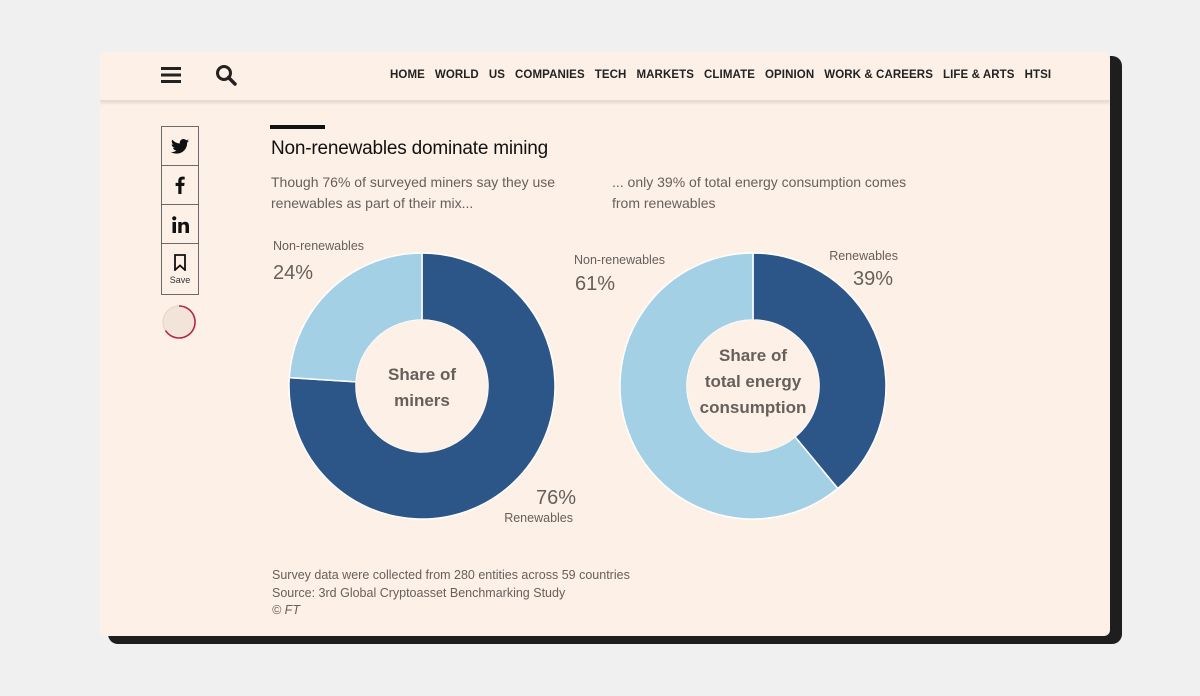  What do you see at coordinates (878, 75) in the screenshot?
I see `nav-item-work-careers: WORK & CAREERS` at bounding box center [878, 75].